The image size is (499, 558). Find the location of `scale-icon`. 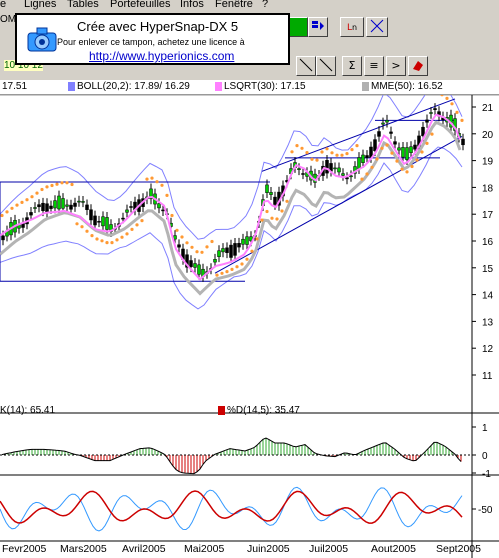

scale-icon is located at coordinates (377, 27).